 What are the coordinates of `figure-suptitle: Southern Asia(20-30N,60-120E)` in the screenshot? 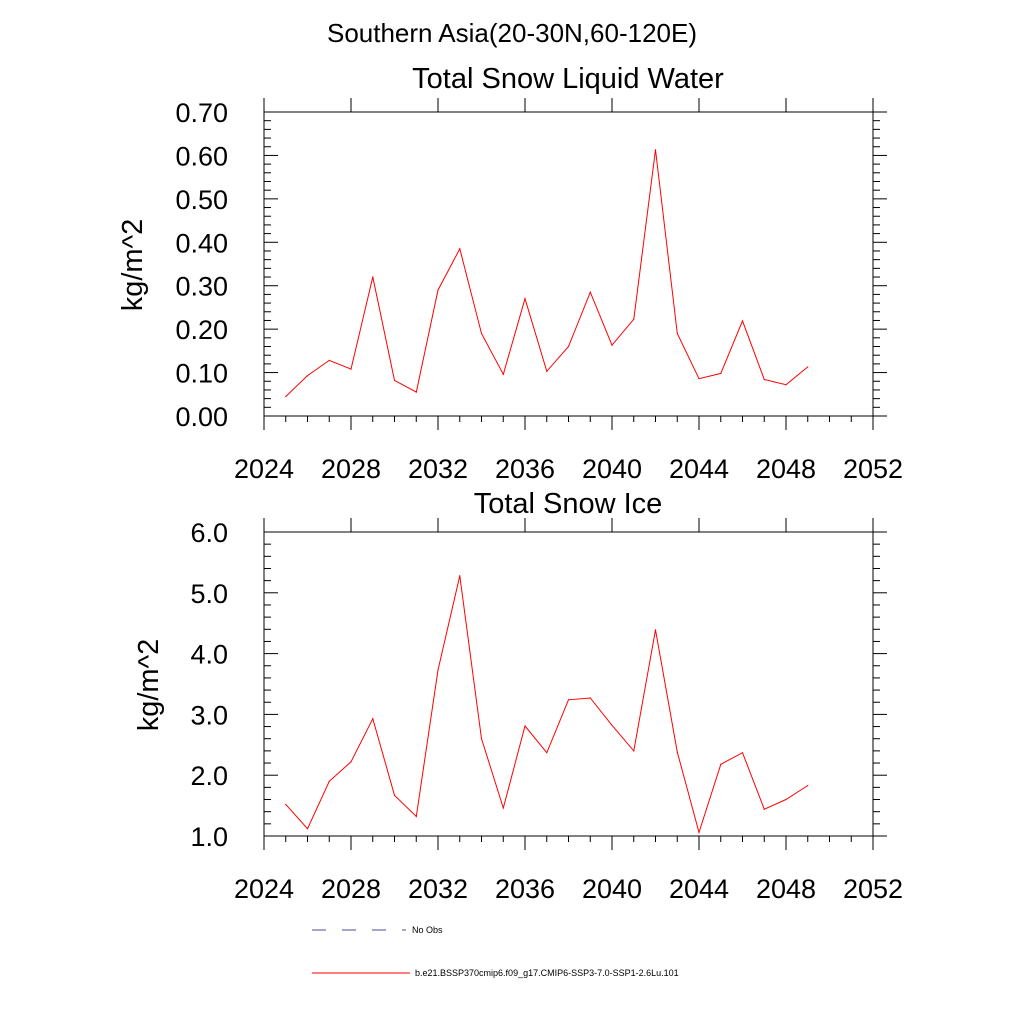 It's located at (512, 33).